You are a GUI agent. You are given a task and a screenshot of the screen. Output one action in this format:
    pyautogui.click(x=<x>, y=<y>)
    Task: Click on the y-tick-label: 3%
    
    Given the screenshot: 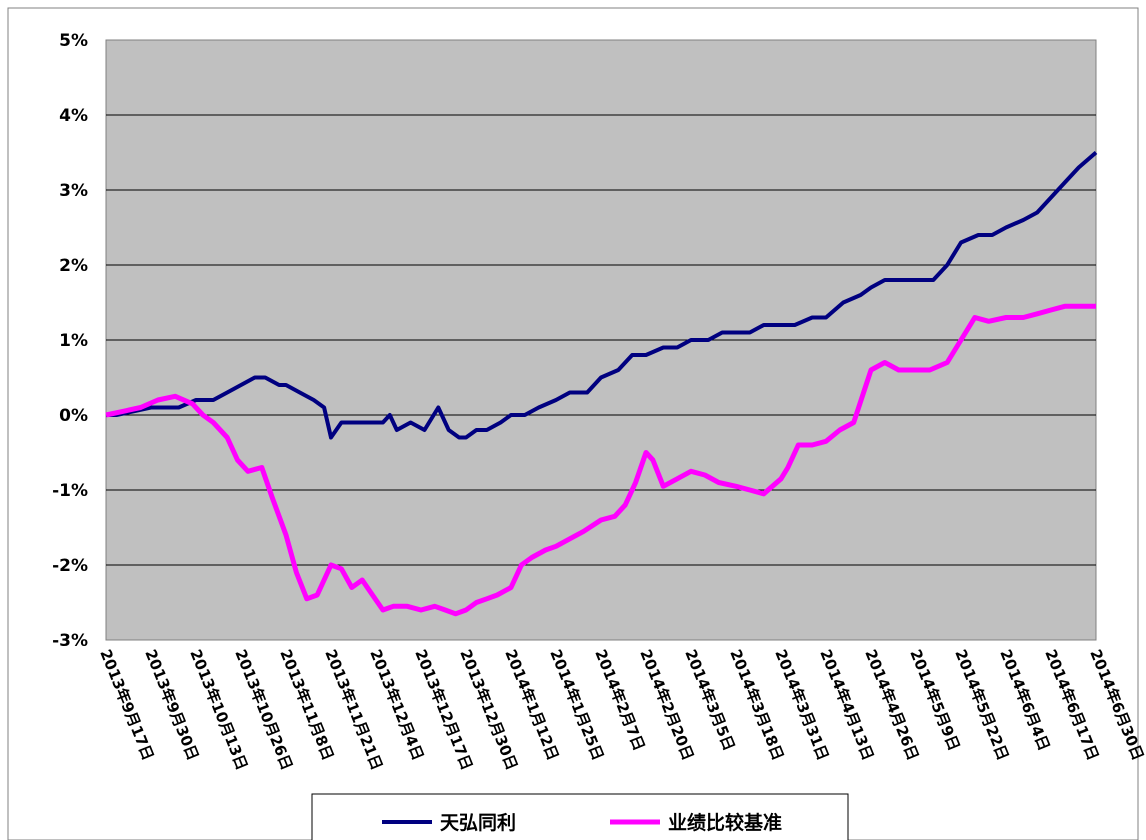 What is the action you would take?
    pyautogui.click(x=73, y=191)
    